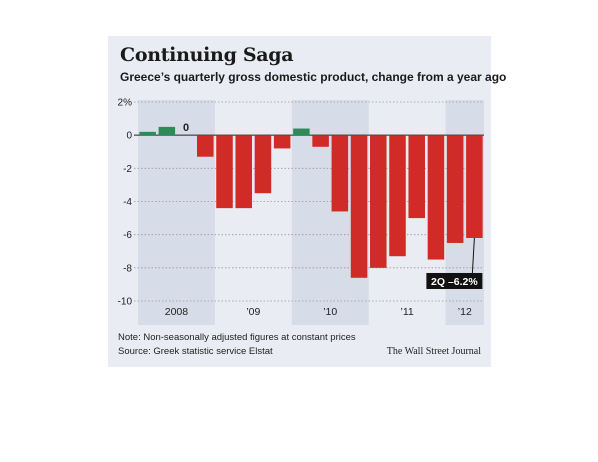 Image resolution: width=598 pixels, height=462 pixels. What do you see at coordinates (129, 136) in the screenshot?
I see `y-tick-label: 0` at bounding box center [129, 136].